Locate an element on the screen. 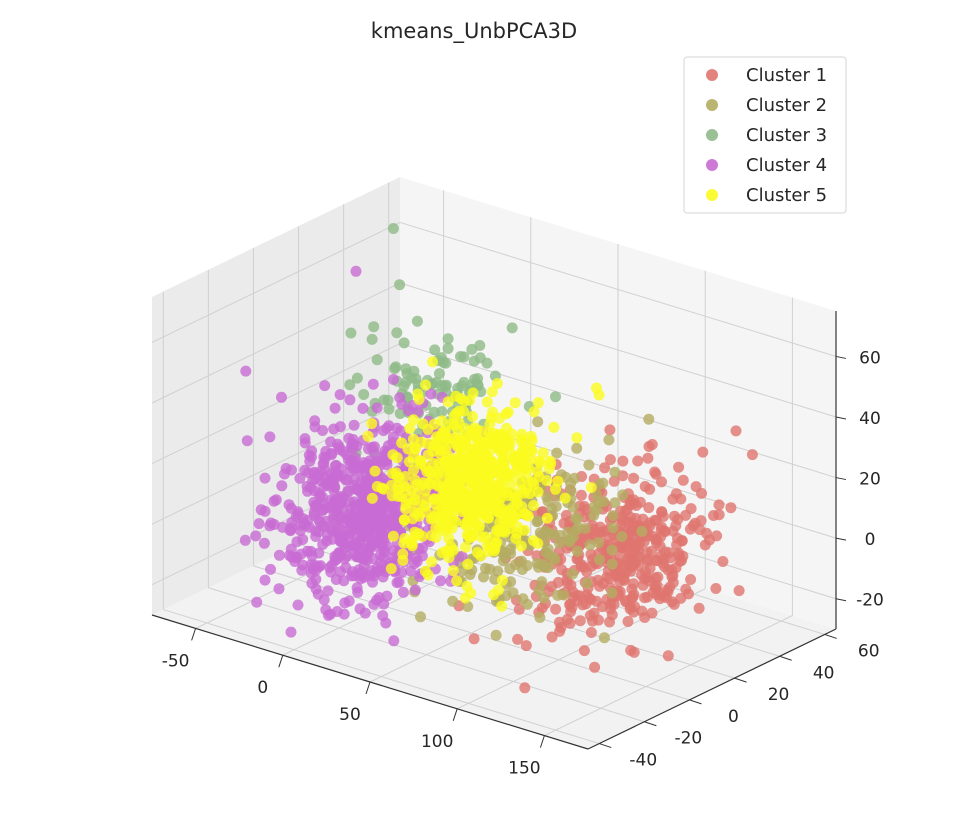  grid-x-floor is located at coordinates (668, 676).